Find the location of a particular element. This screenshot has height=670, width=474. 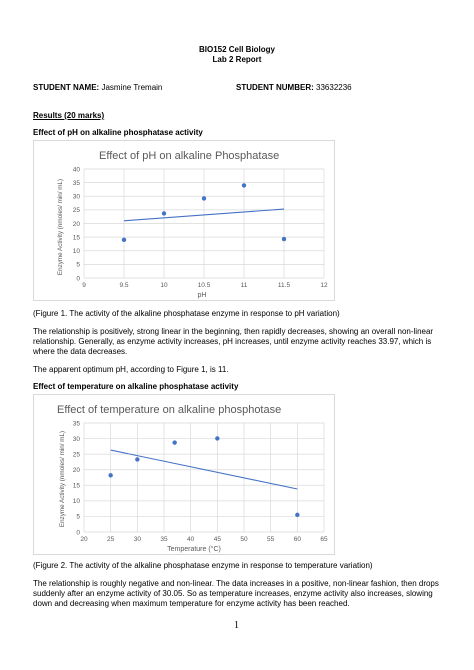

student-name-line: STUDENT NAME: Jasmine Tremain is located at coordinates (97, 88).